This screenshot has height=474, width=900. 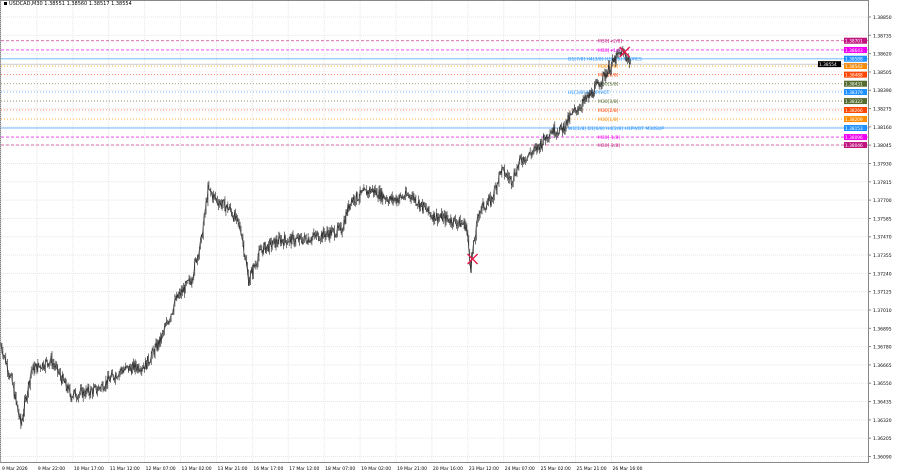 I want to click on level-price-value: 1.38701, so click(x=854, y=42).